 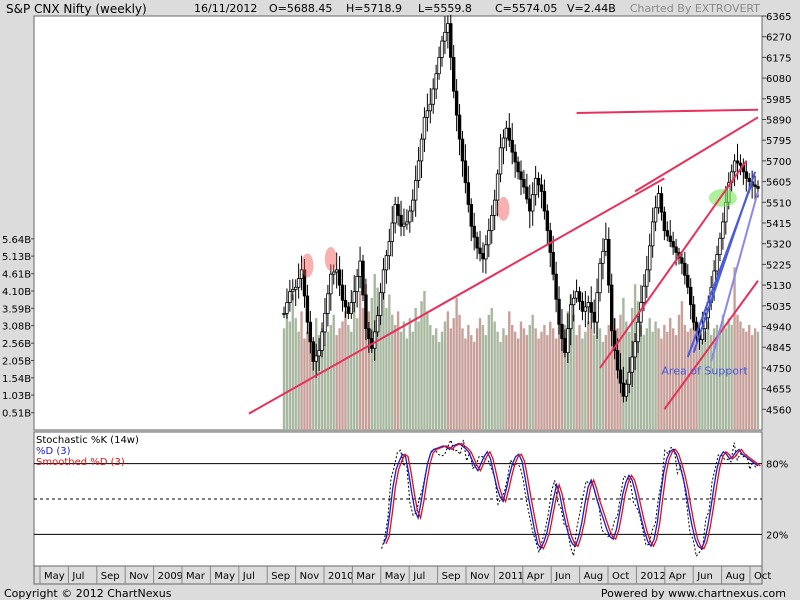 What do you see at coordinates (778, 390) in the screenshot?
I see `price-tick-label: 4655` at bounding box center [778, 390].